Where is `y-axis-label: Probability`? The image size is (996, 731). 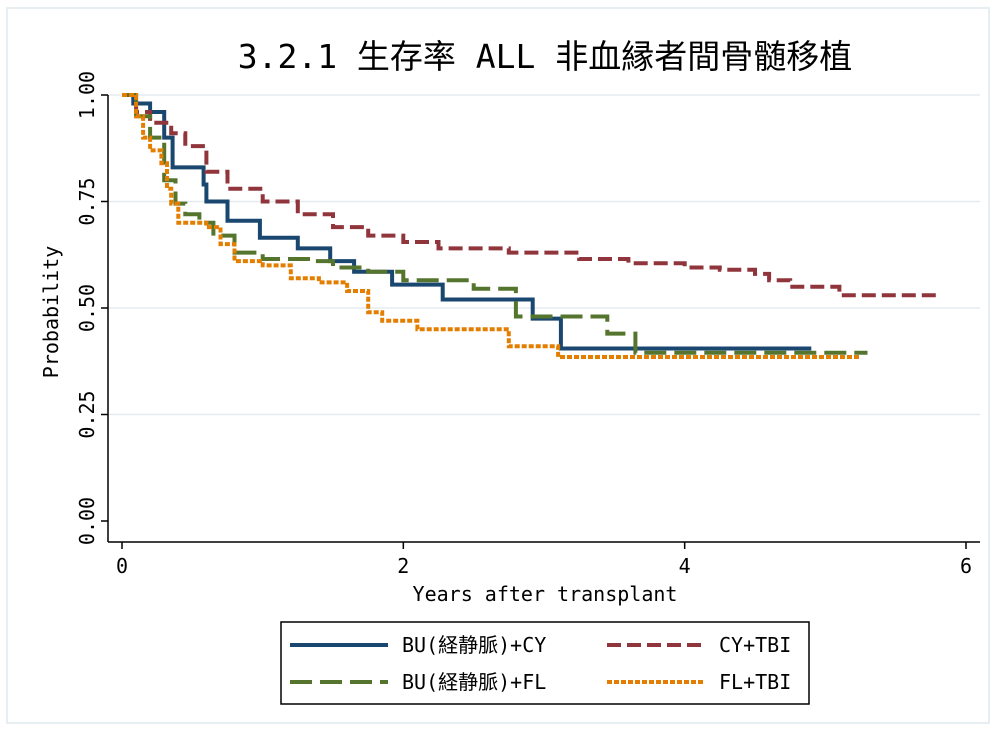 y-axis-label: Probability is located at coordinates (51, 312).